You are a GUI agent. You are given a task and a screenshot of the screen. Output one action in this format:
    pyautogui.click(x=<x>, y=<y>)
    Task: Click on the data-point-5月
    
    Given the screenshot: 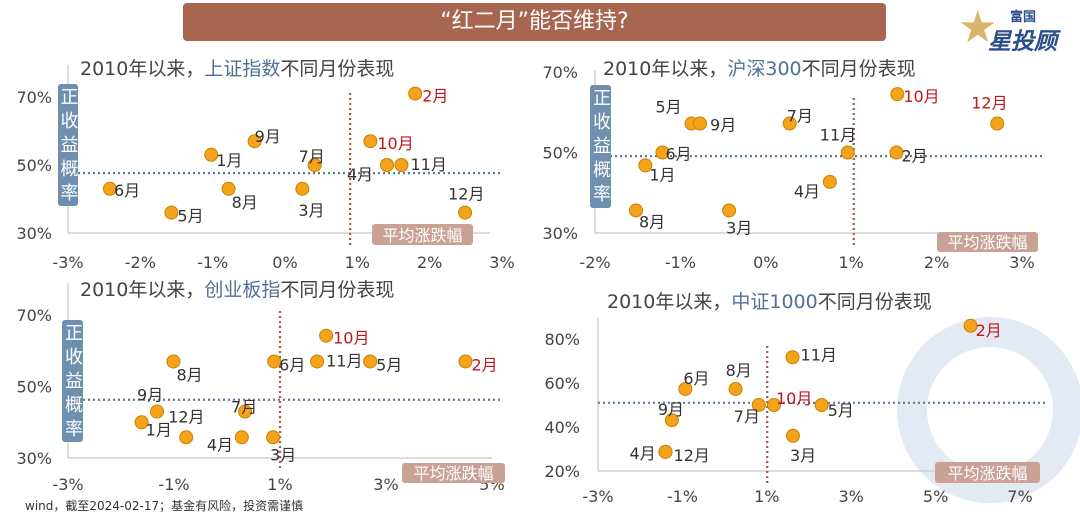 What is the action you would take?
    pyautogui.click(x=821, y=405)
    